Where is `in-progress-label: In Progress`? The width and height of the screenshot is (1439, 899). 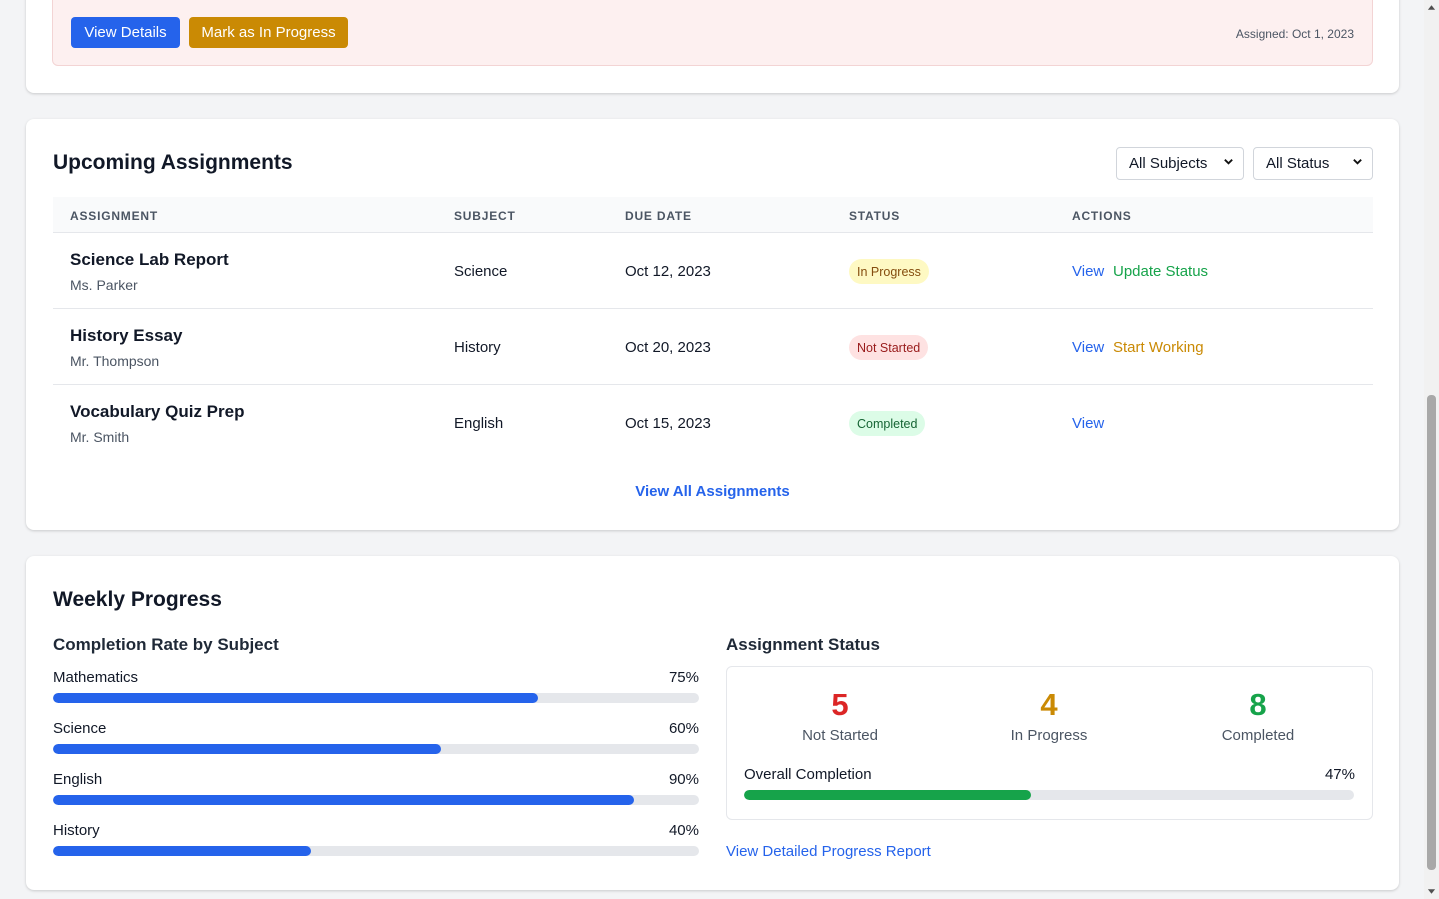 in-progress-label: In Progress is located at coordinates (1049, 735).